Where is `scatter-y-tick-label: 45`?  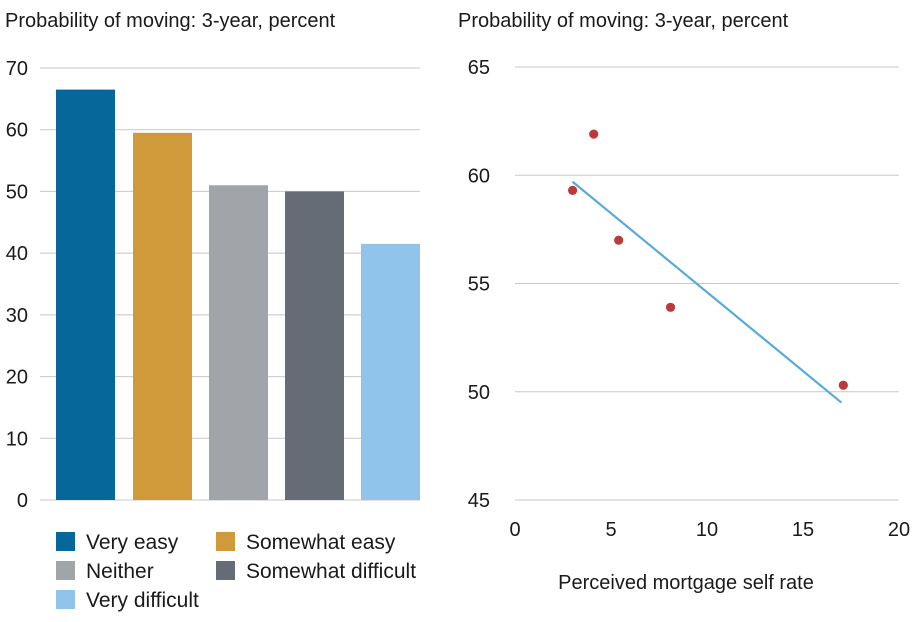 scatter-y-tick-label: 45 is located at coordinates (479, 501).